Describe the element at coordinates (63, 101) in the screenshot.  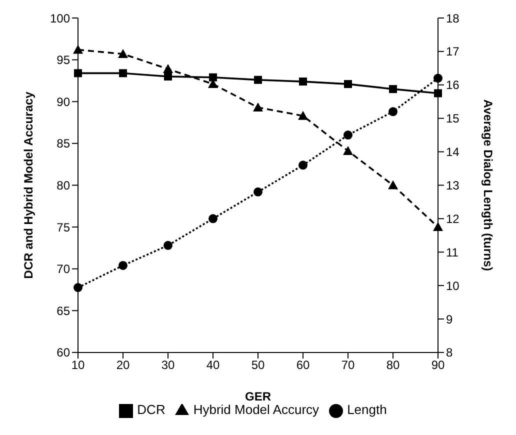
I see `y-tick-label: 90` at that location.